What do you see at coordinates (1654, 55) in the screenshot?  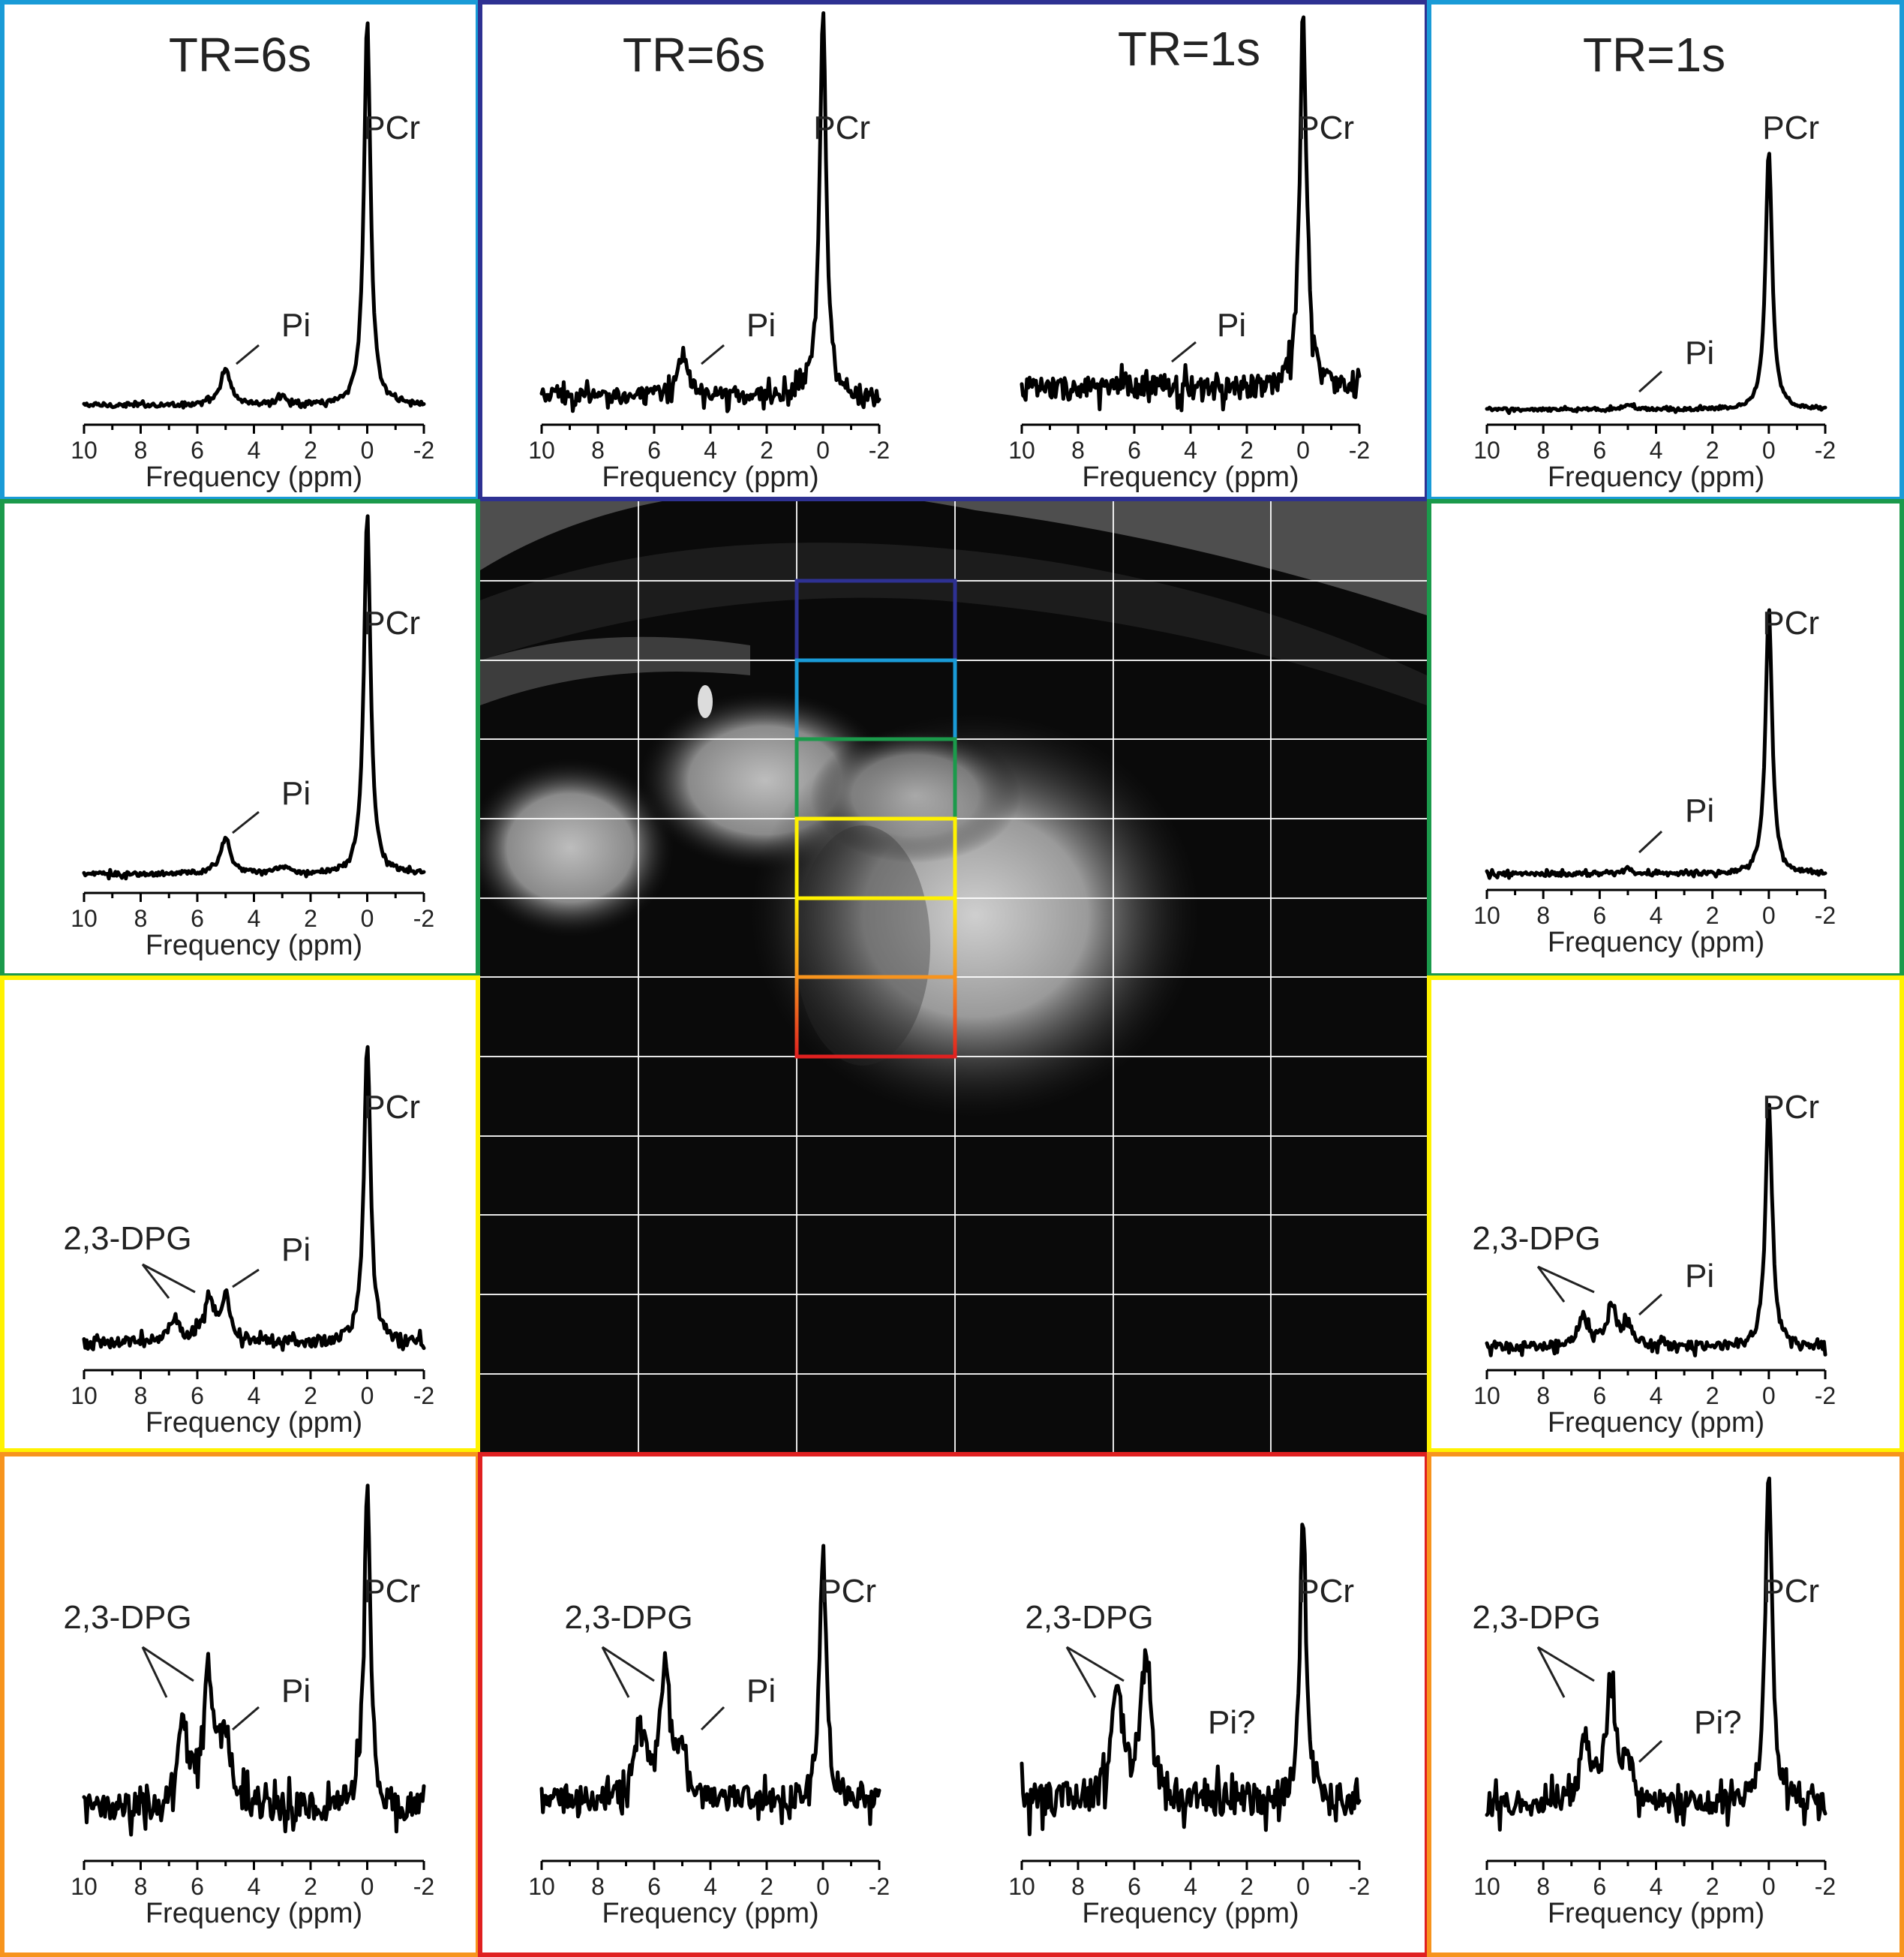 I see `plot-title-p4: TR=1s` at bounding box center [1654, 55].